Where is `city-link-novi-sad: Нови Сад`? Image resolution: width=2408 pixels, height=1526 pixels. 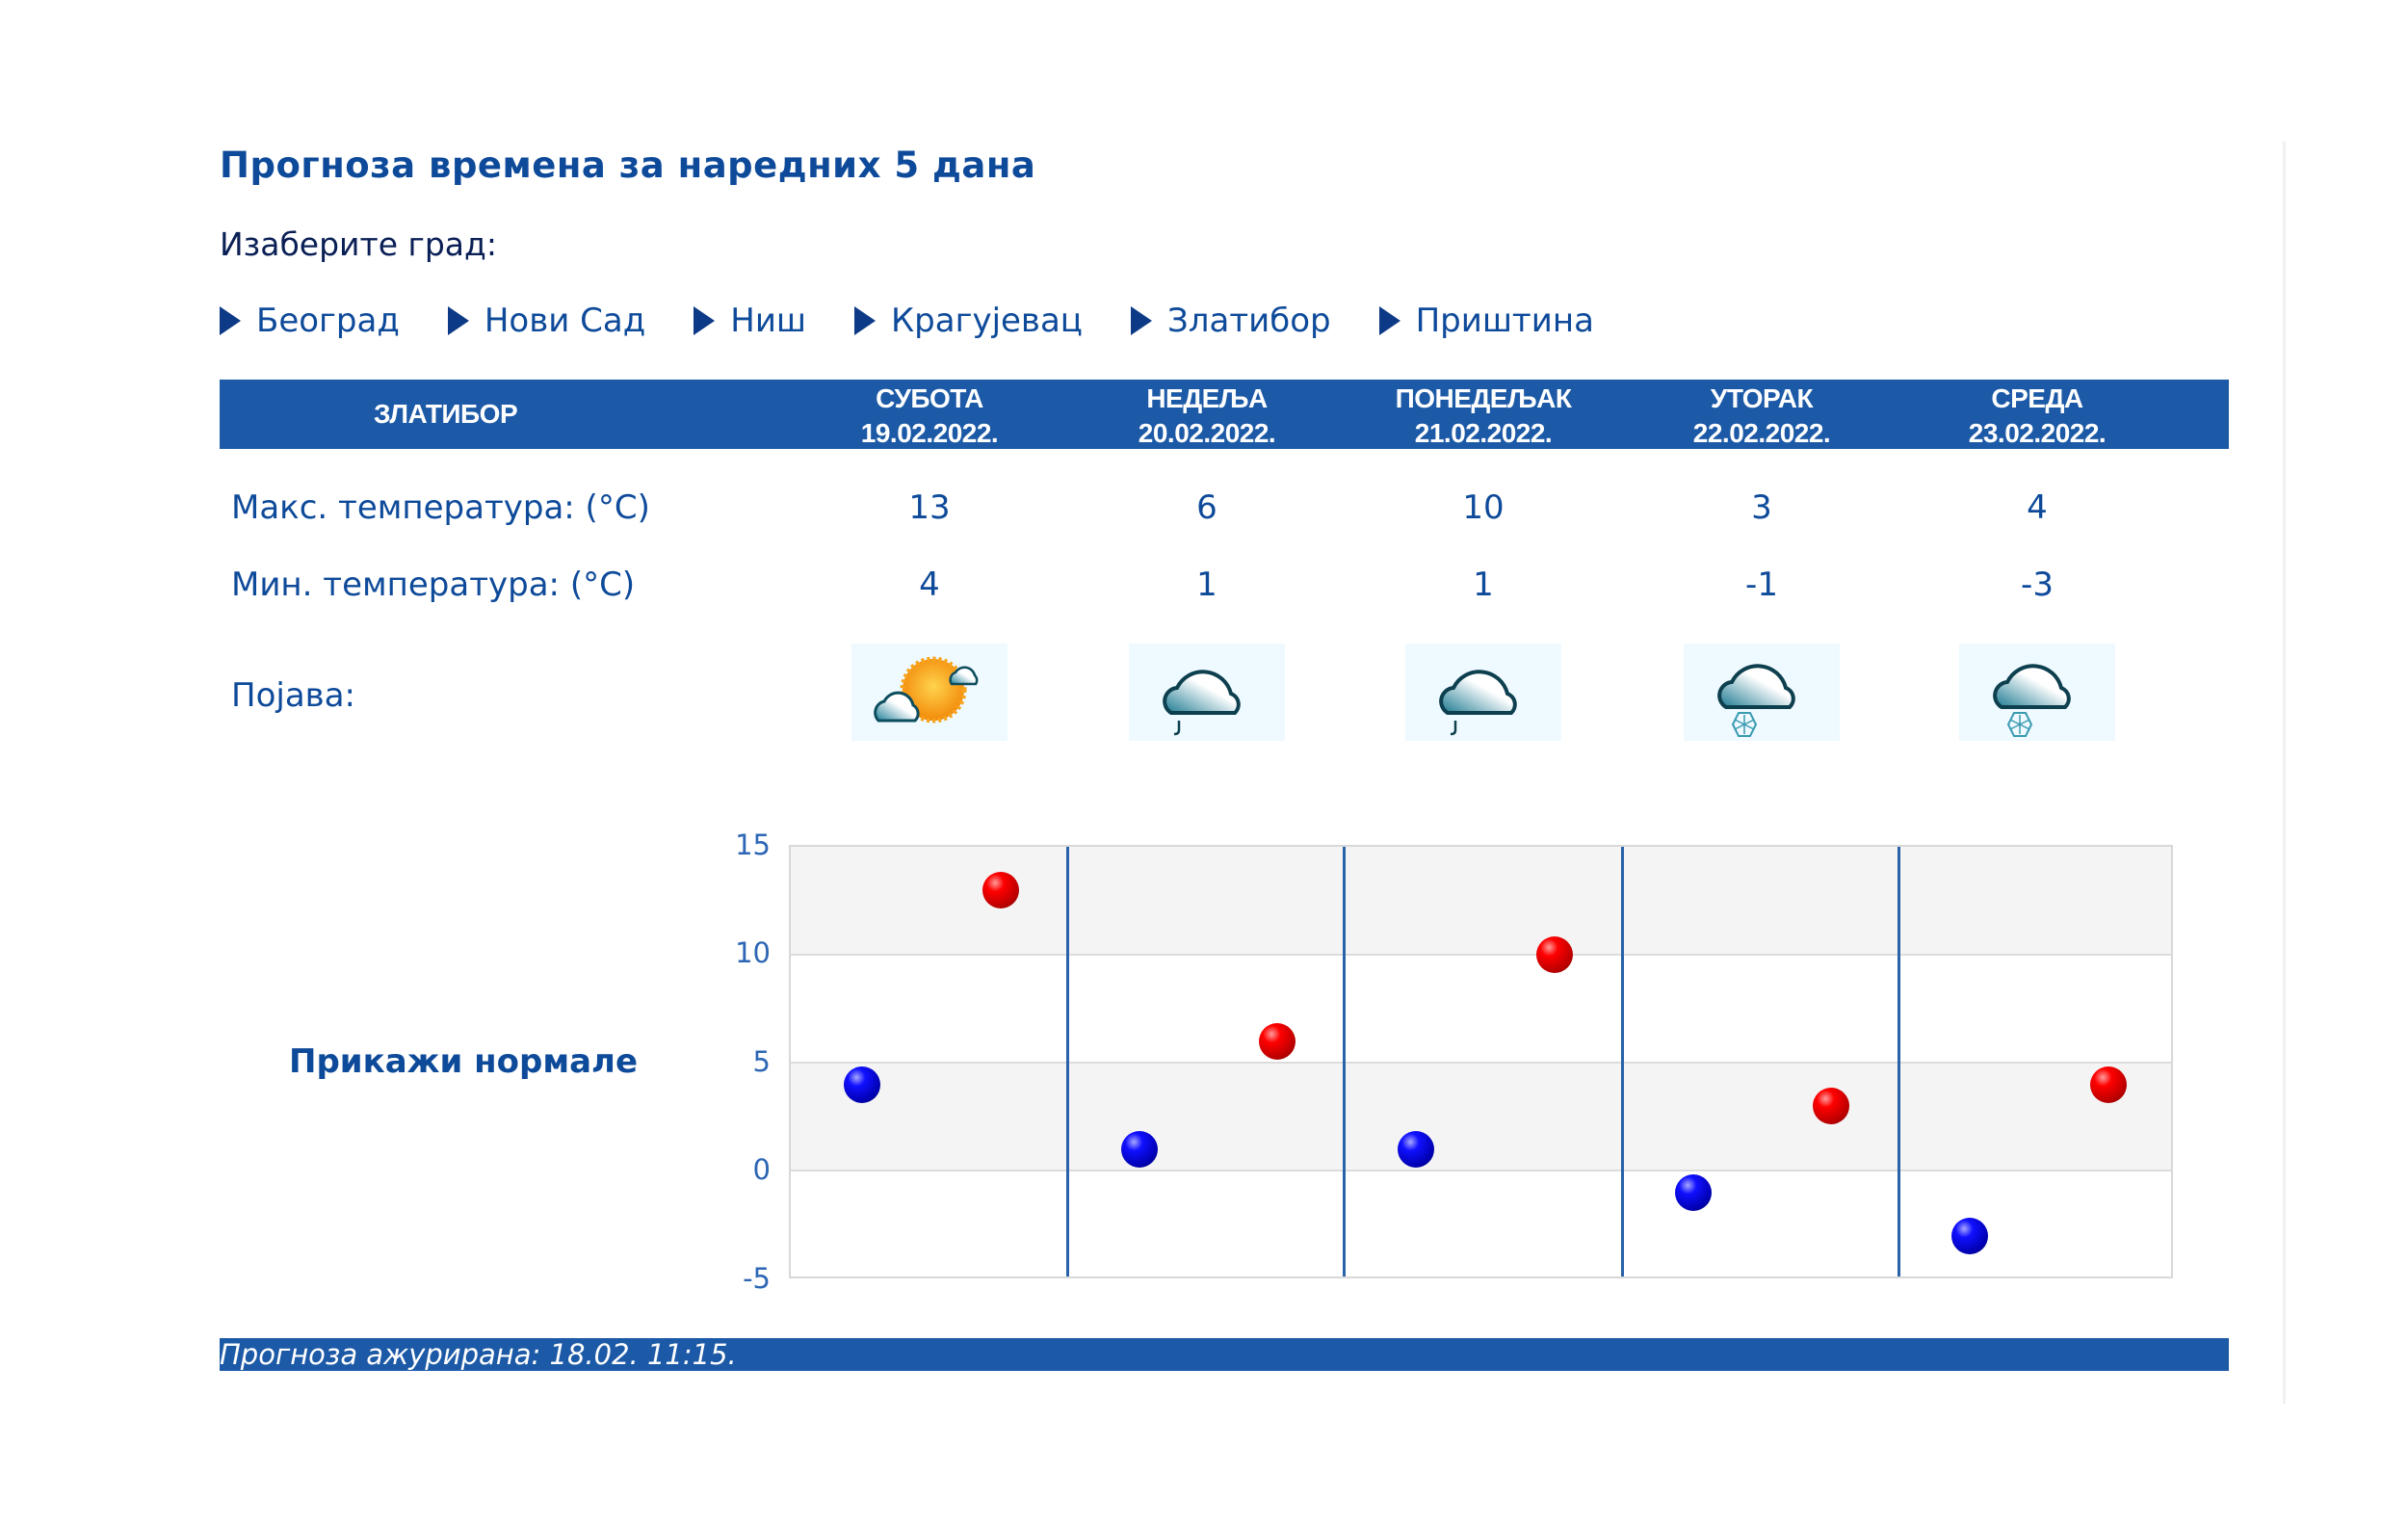 city-link-novi-sad: Нови Сад is located at coordinates (570, 321).